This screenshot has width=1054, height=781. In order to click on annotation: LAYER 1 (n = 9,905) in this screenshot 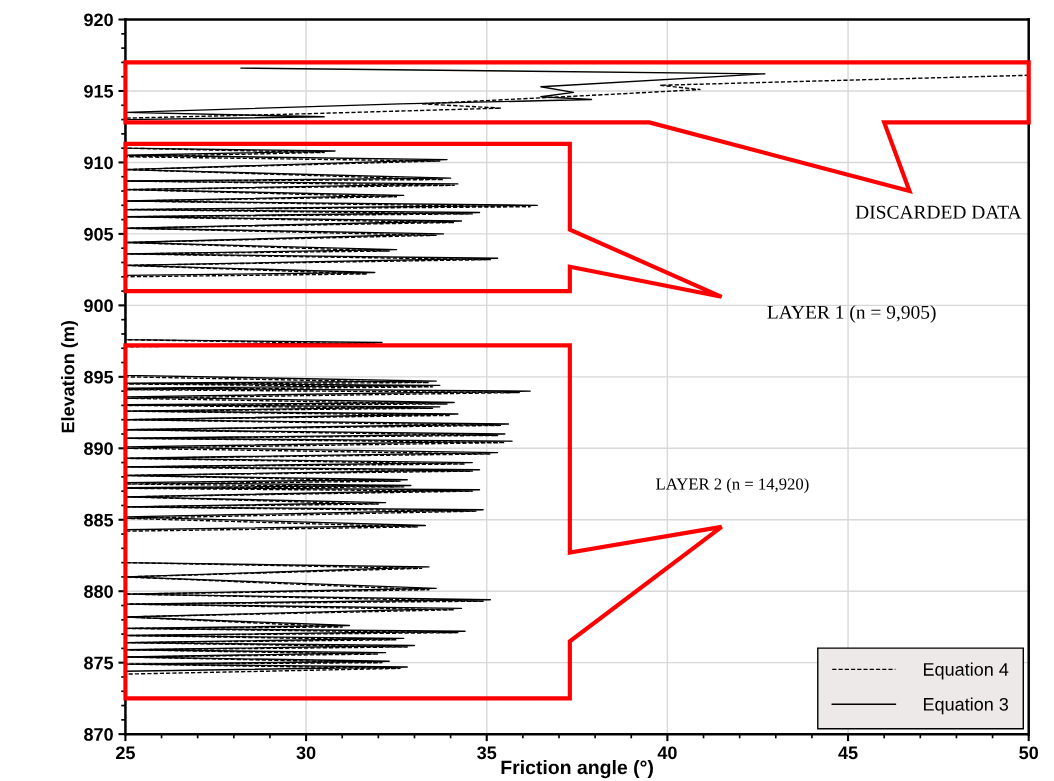, I will do `click(851, 314)`.